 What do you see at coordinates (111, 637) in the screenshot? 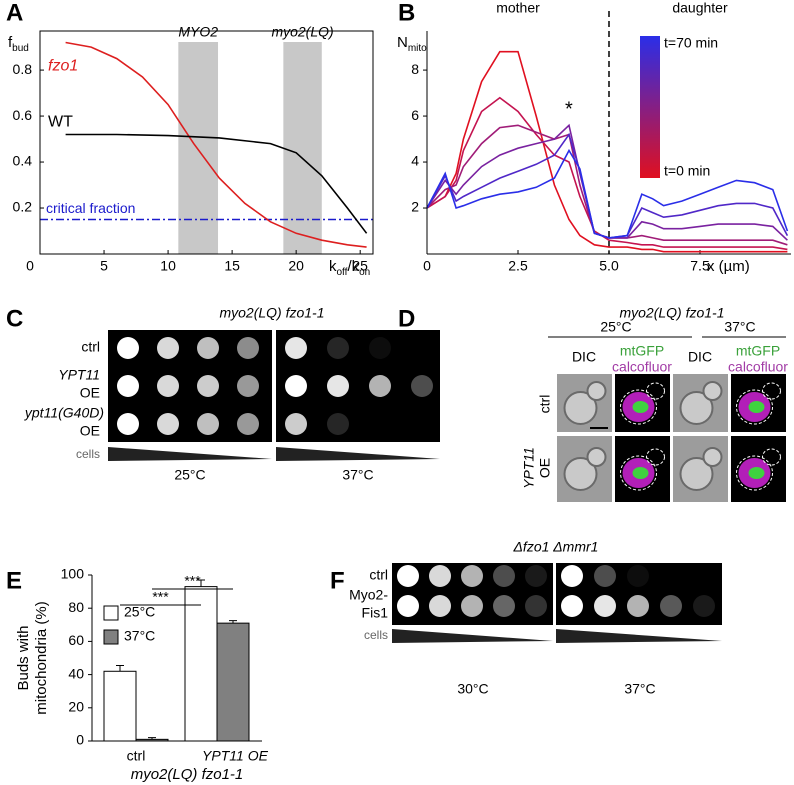
I see `legend-swatch` at bounding box center [111, 637].